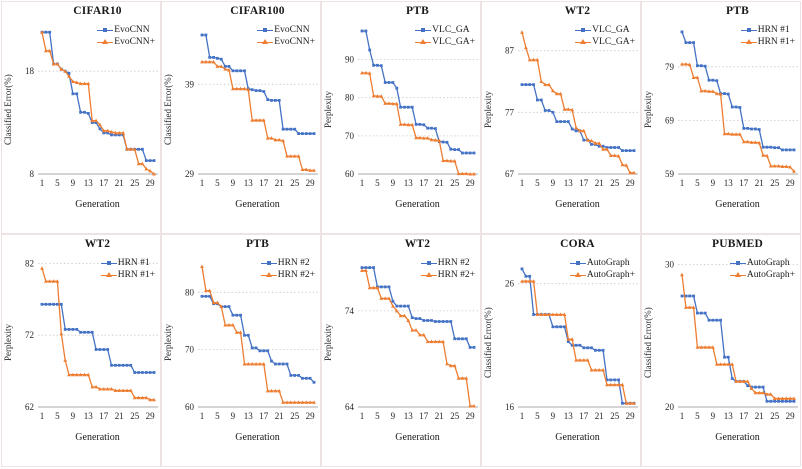 The image size is (802, 469). What do you see at coordinates (445, 36) in the screenshot?
I see `chart-legend: VLC_GA VLC_GA+` at bounding box center [445, 36].